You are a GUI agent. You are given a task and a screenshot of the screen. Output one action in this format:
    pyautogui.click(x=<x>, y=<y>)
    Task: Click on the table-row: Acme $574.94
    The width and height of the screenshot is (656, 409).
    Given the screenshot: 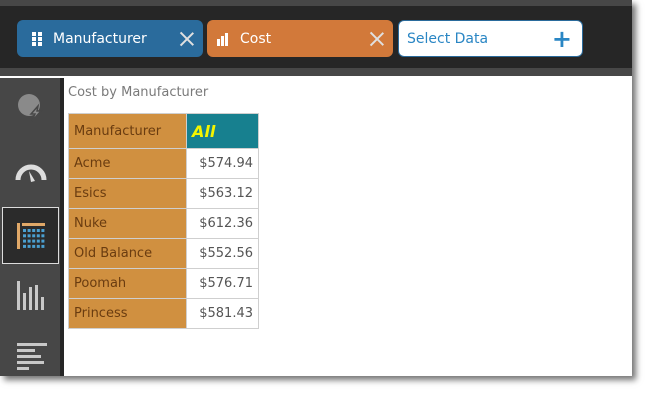 What is the action you would take?
    pyautogui.click(x=163, y=163)
    